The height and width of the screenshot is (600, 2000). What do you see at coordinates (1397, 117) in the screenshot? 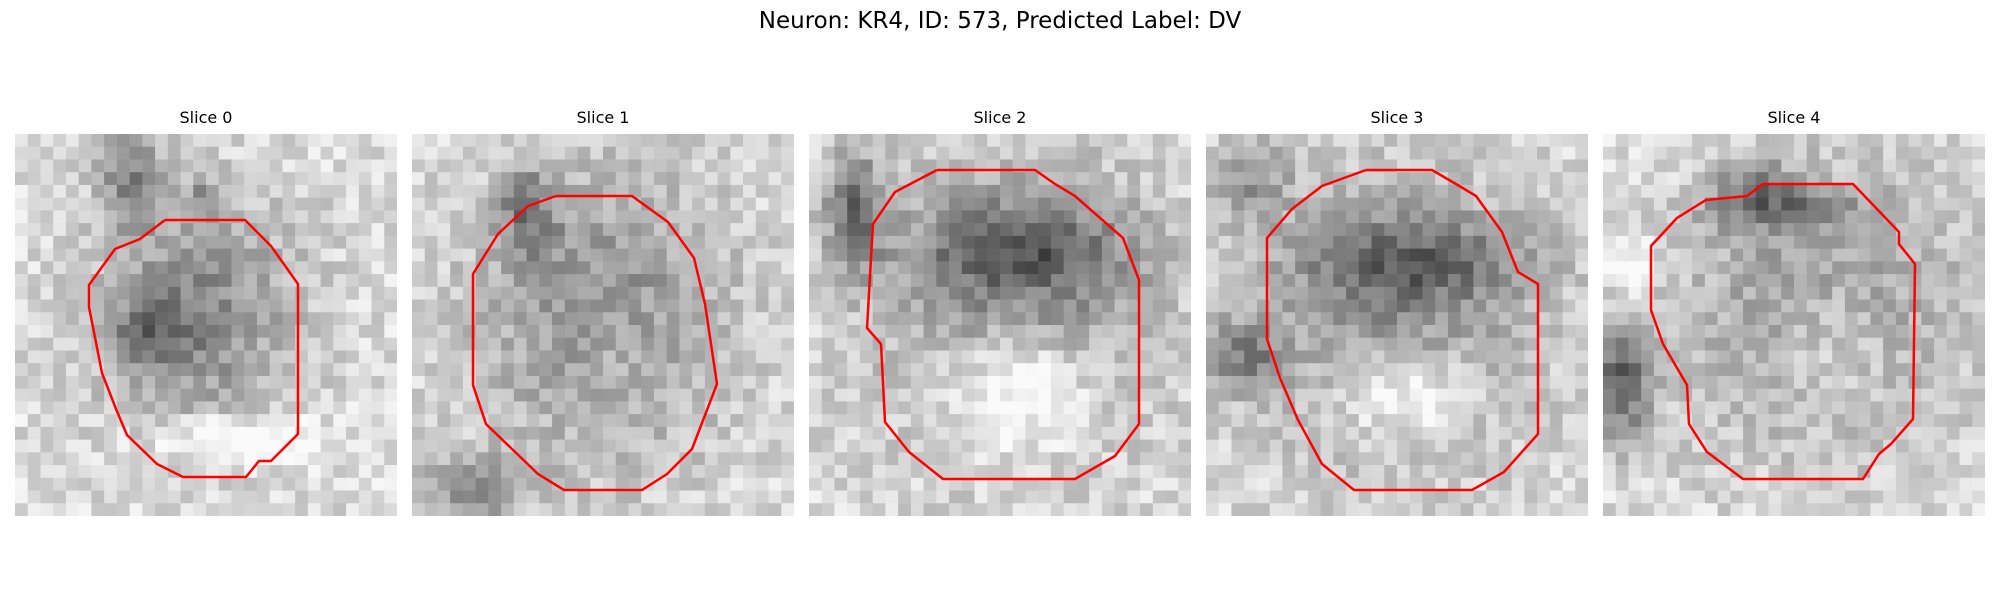
I see `slice-title-3: Slice 3` at bounding box center [1397, 117].